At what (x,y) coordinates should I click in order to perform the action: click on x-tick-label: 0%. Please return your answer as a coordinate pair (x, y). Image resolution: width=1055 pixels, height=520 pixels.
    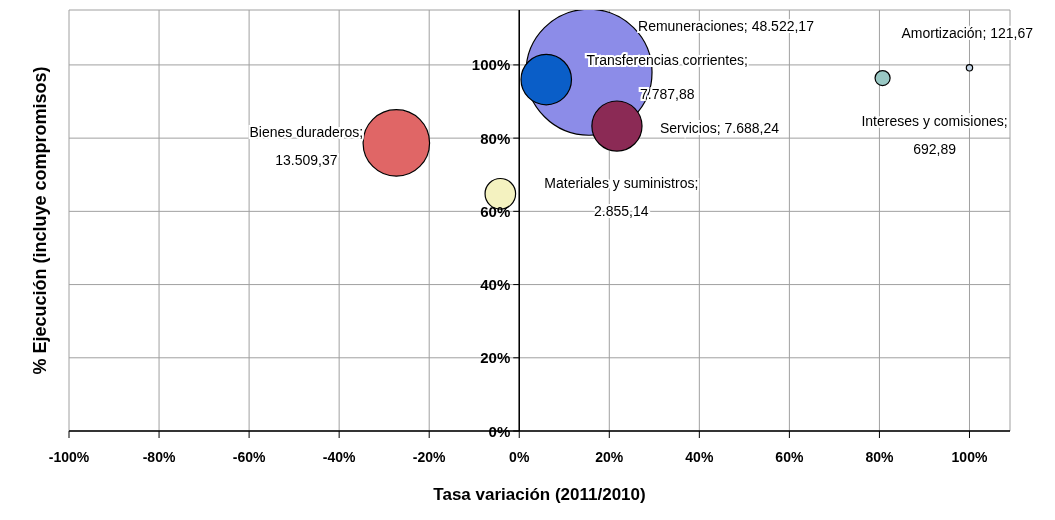
    Looking at the image, I should click on (519, 456).